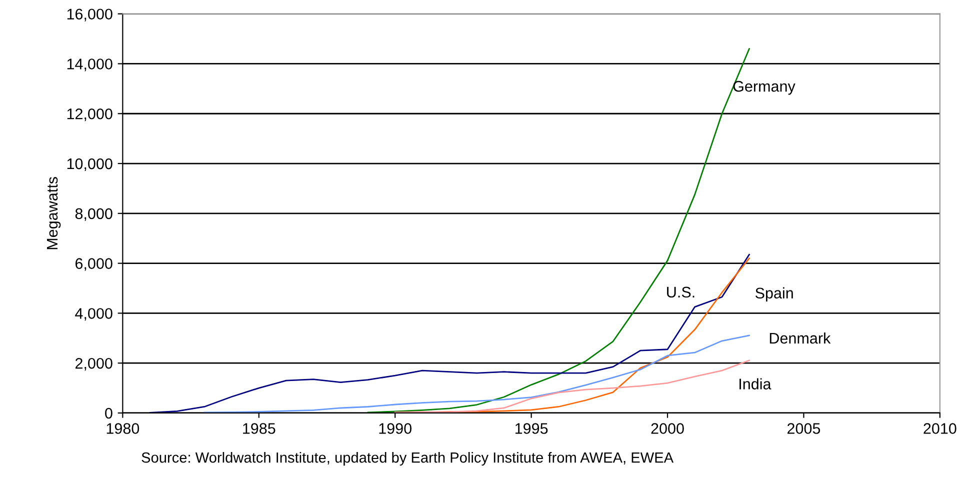  Describe the element at coordinates (531, 428) in the screenshot. I see `x-tick-label: 1995` at that location.